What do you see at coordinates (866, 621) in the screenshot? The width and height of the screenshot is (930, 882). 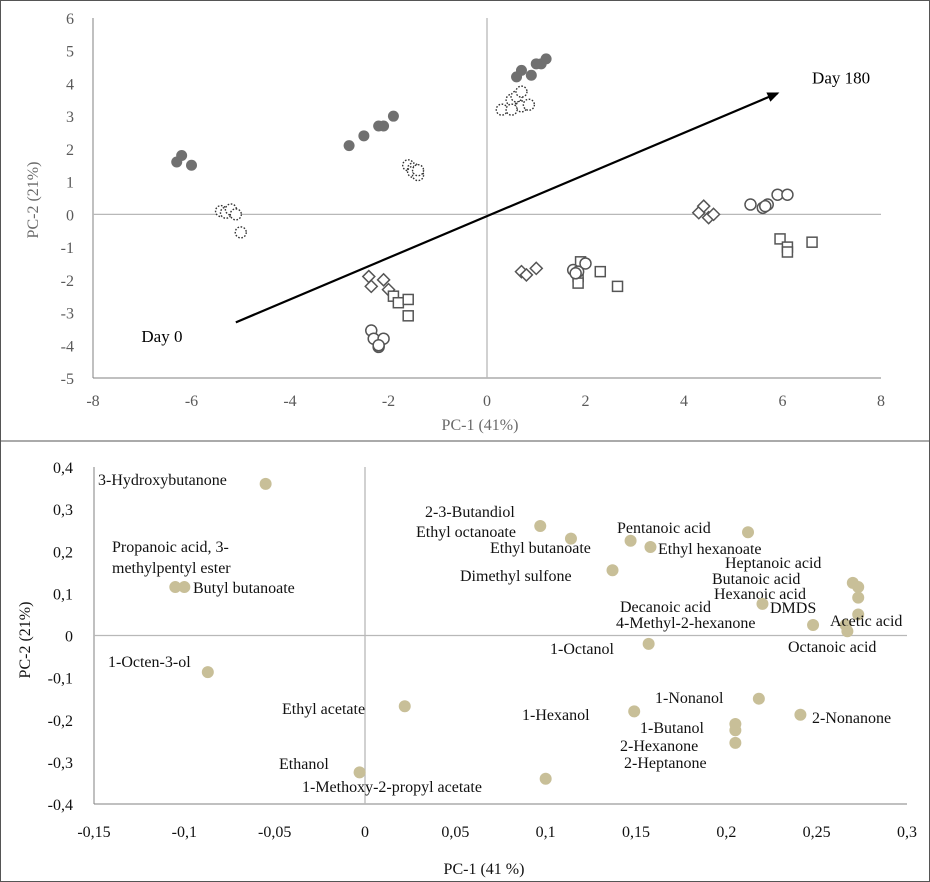 I see `loading-point-label: Acetic acid` at bounding box center [866, 621].